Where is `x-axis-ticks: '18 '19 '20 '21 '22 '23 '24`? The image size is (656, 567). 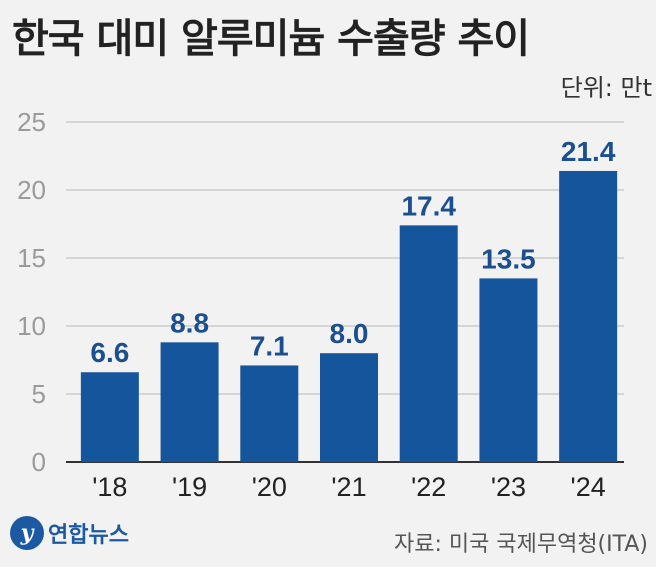
x-axis-ticks: '18 '19 '20 '21 '22 '23 '24 is located at coordinates (348, 487).